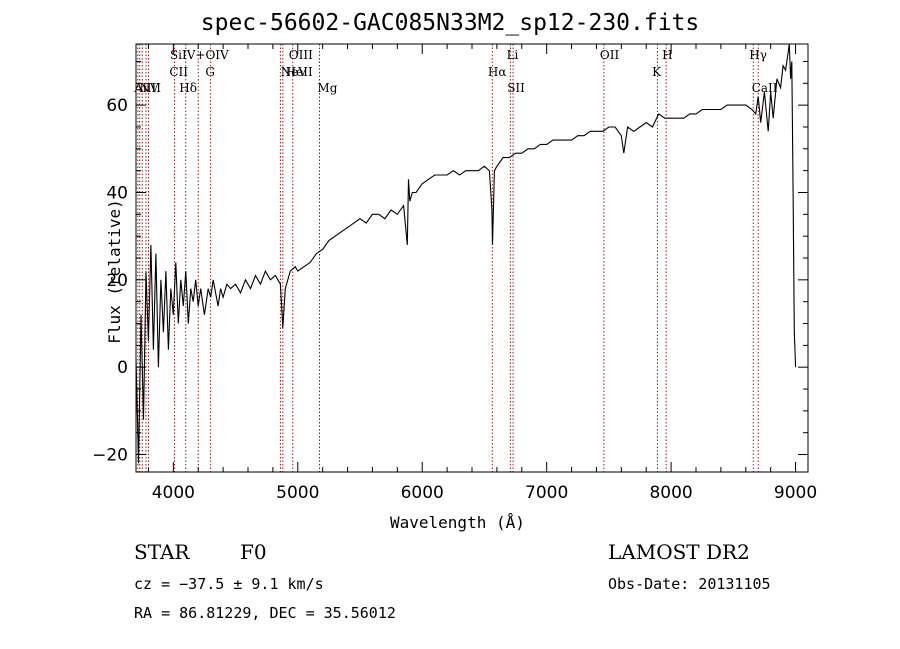 This screenshot has height=649, width=900. Describe the element at coordinates (610, 55) in the screenshot. I see `line-id-label: OII` at that location.